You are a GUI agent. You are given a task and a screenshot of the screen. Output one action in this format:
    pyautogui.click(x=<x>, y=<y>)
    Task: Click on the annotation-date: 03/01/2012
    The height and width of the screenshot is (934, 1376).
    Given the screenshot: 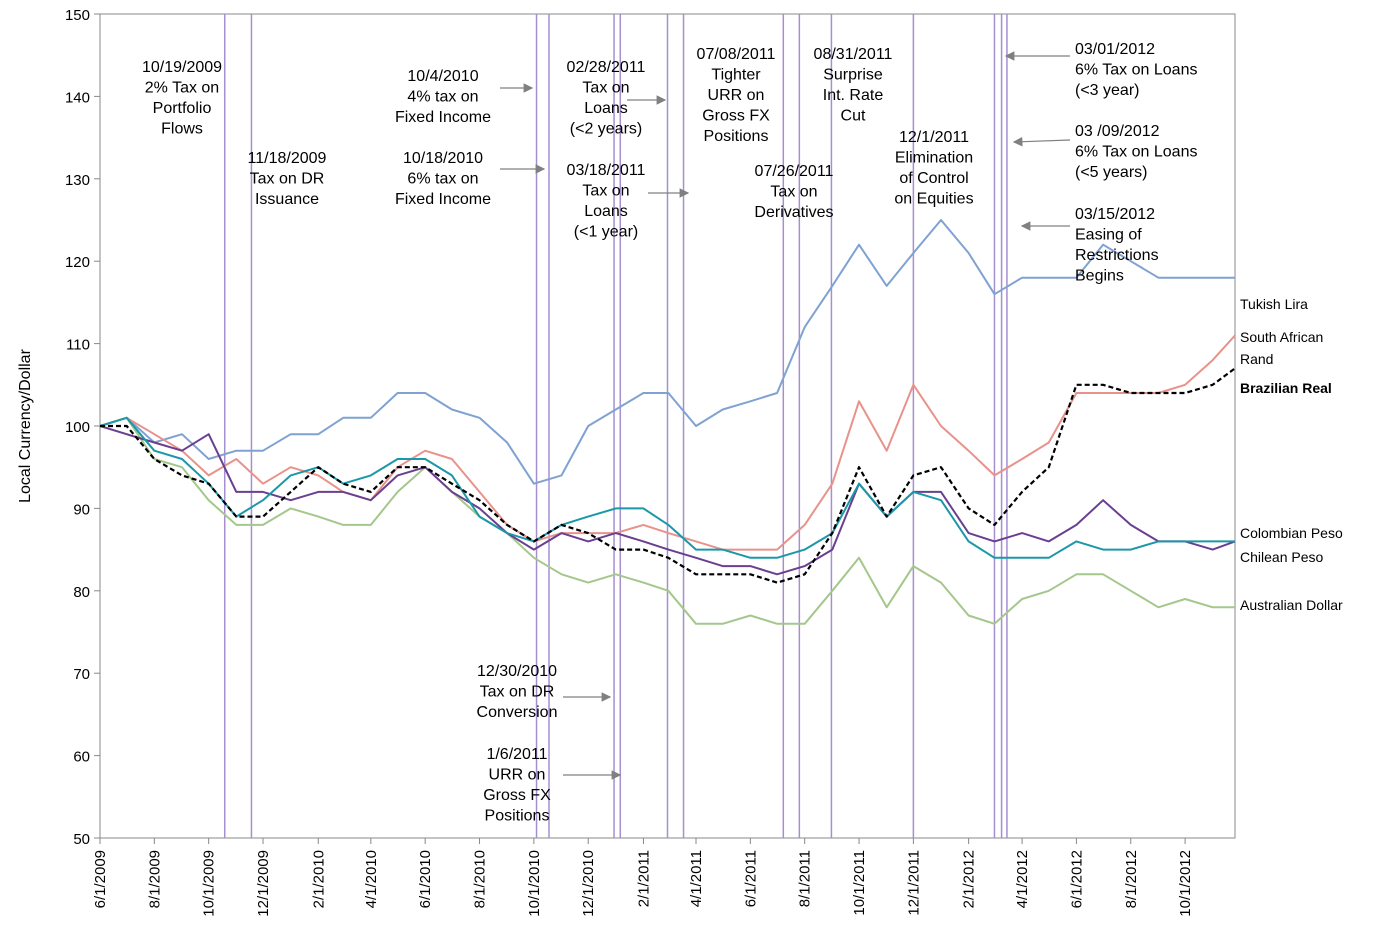 What is the action you would take?
    pyautogui.click(x=1115, y=49)
    